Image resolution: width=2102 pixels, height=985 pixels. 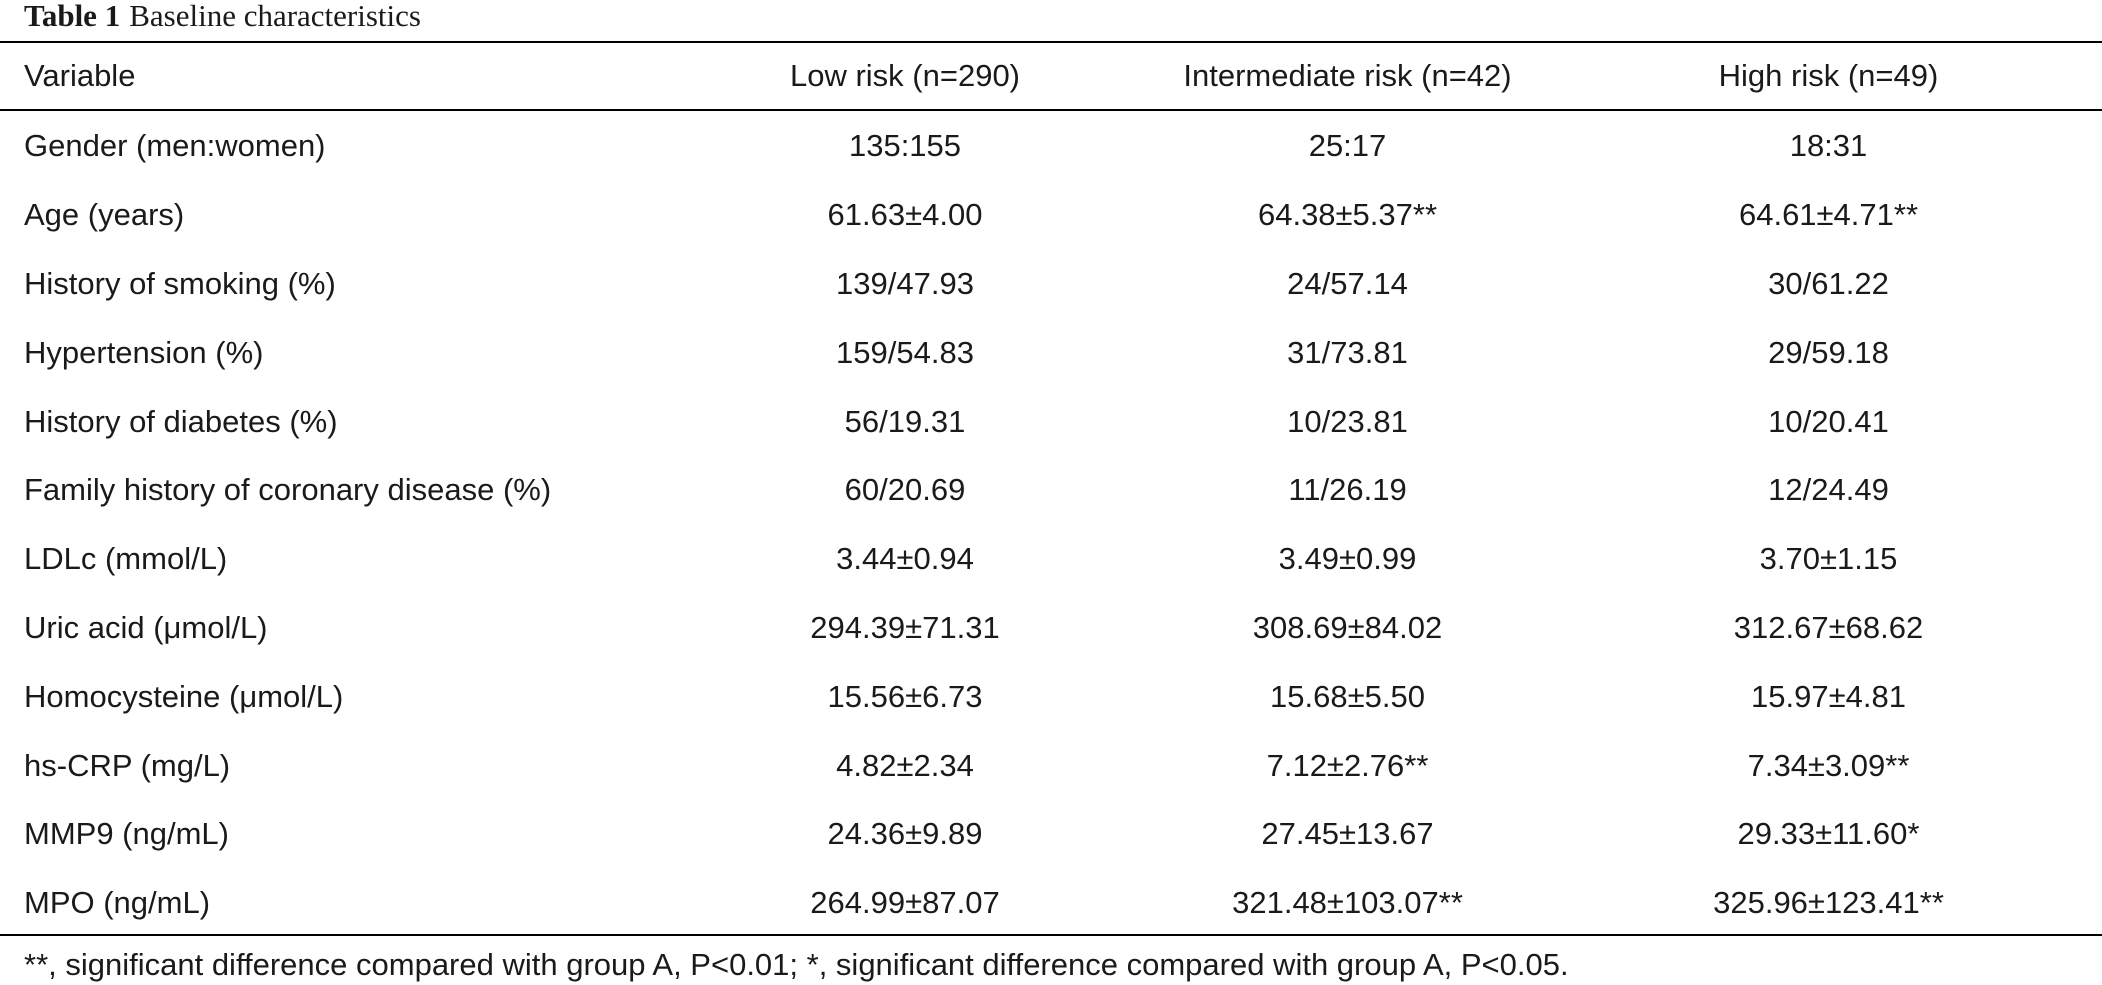 I want to click on high-risk-cell: 12/24.49, so click(x=1828, y=490).